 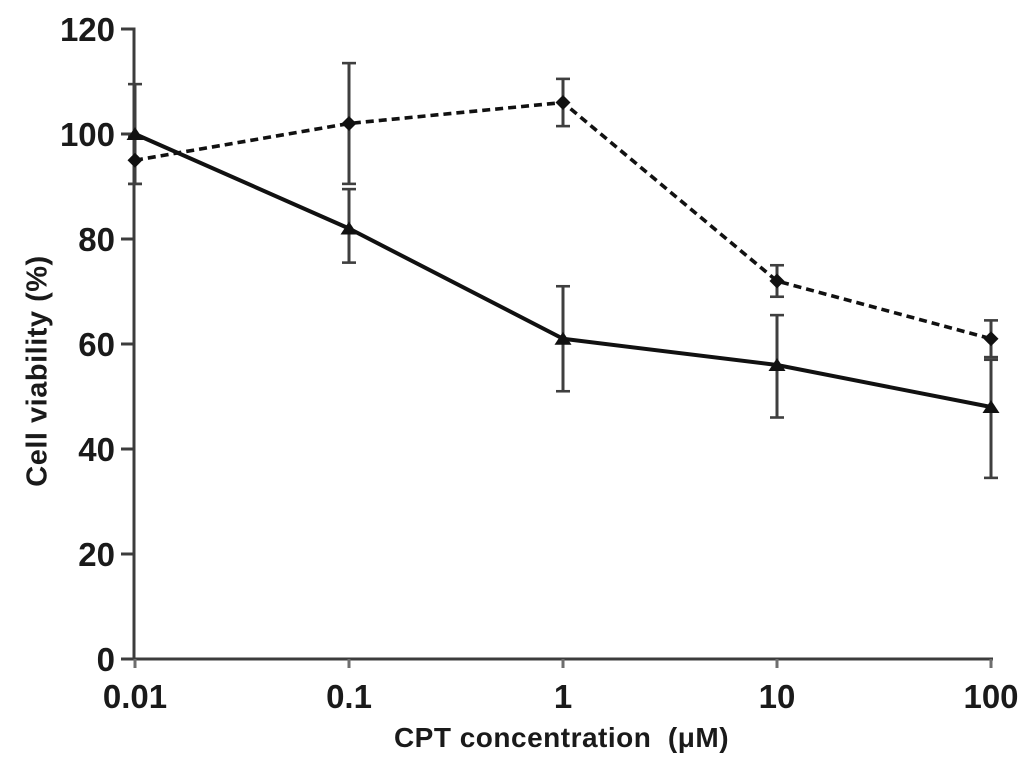 I want to click on y-tick-label: 60, so click(x=96, y=344).